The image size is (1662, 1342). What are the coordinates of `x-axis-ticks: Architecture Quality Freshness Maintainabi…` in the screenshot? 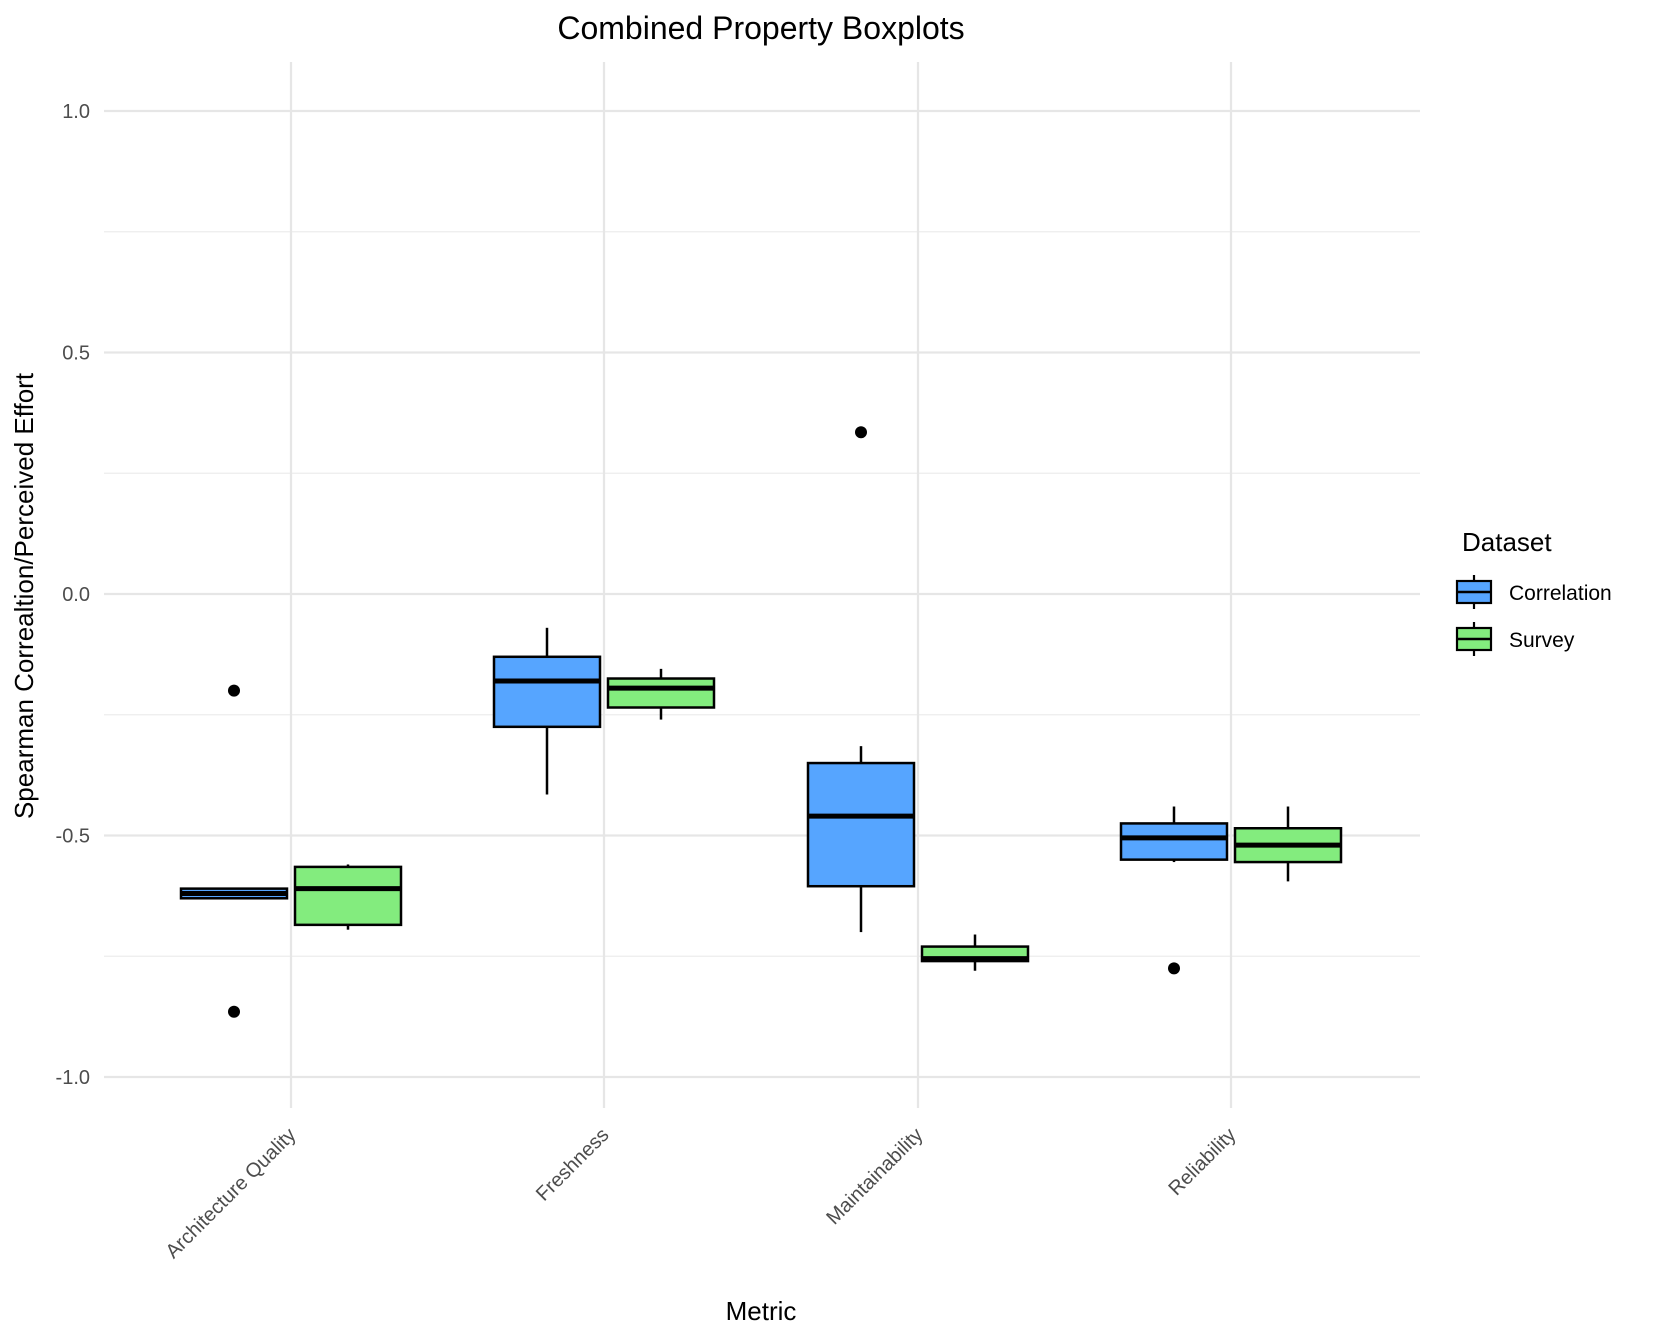 It's located at (701, 1193).